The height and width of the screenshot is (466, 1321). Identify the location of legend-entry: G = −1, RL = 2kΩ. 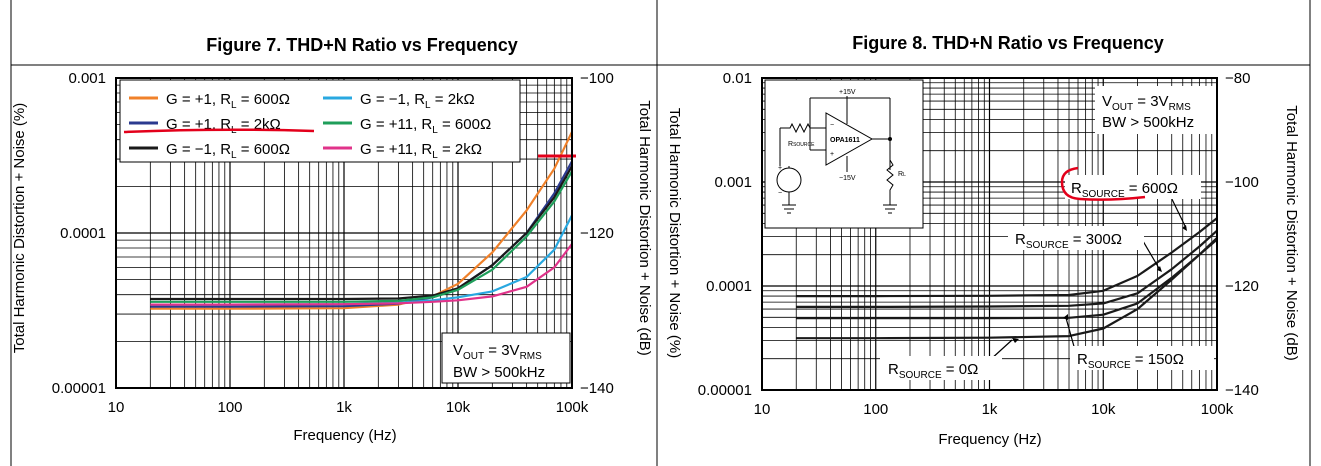
(417, 101).